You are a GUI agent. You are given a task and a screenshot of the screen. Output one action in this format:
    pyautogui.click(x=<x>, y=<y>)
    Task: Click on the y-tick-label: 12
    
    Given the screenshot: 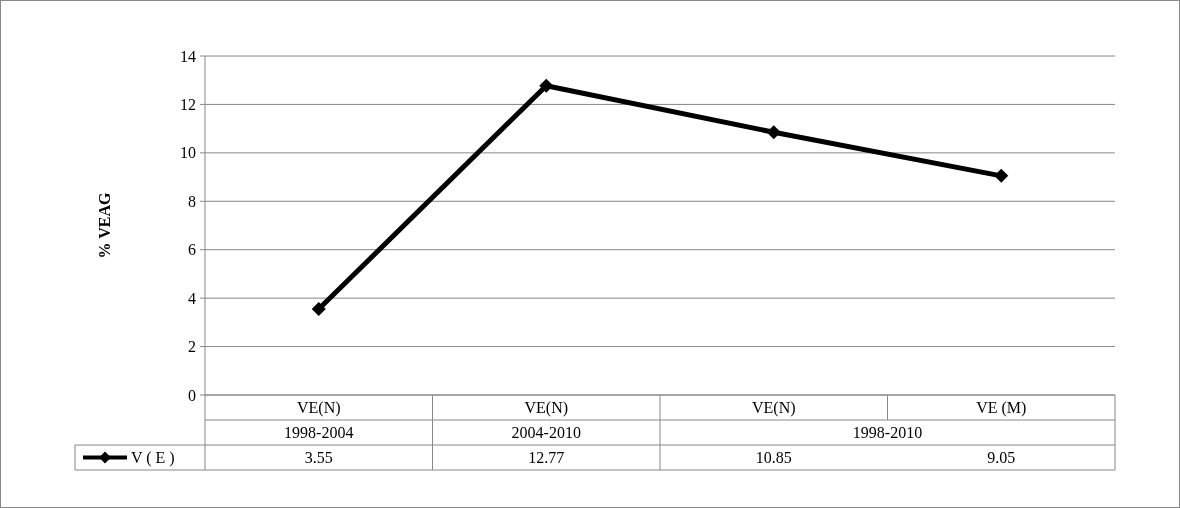 What is the action you would take?
    pyautogui.click(x=188, y=105)
    